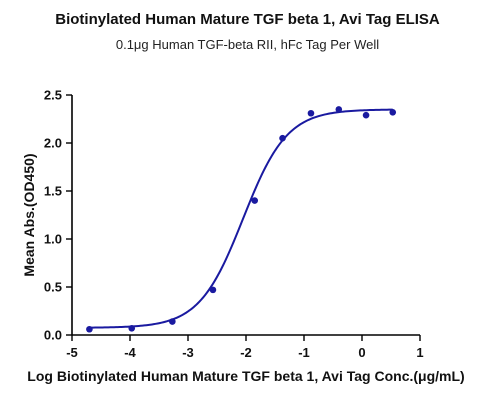 The width and height of the screenshot is (495, 400). What do you see at coordinates (53, 191) in the screenshot?
I see `y-tick-label: 1.5` at bounding box center [53, 191].